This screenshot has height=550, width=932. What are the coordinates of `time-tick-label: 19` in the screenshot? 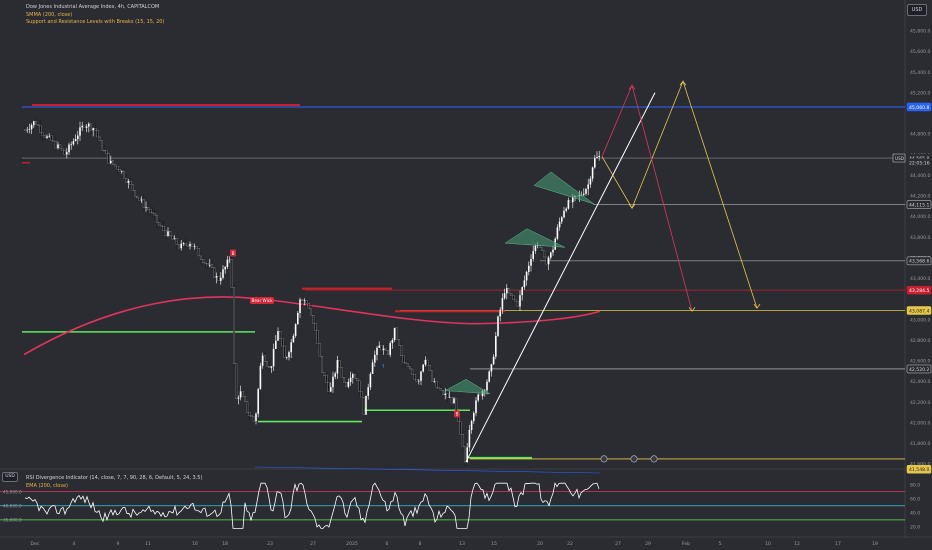 It's located at (875, 544).